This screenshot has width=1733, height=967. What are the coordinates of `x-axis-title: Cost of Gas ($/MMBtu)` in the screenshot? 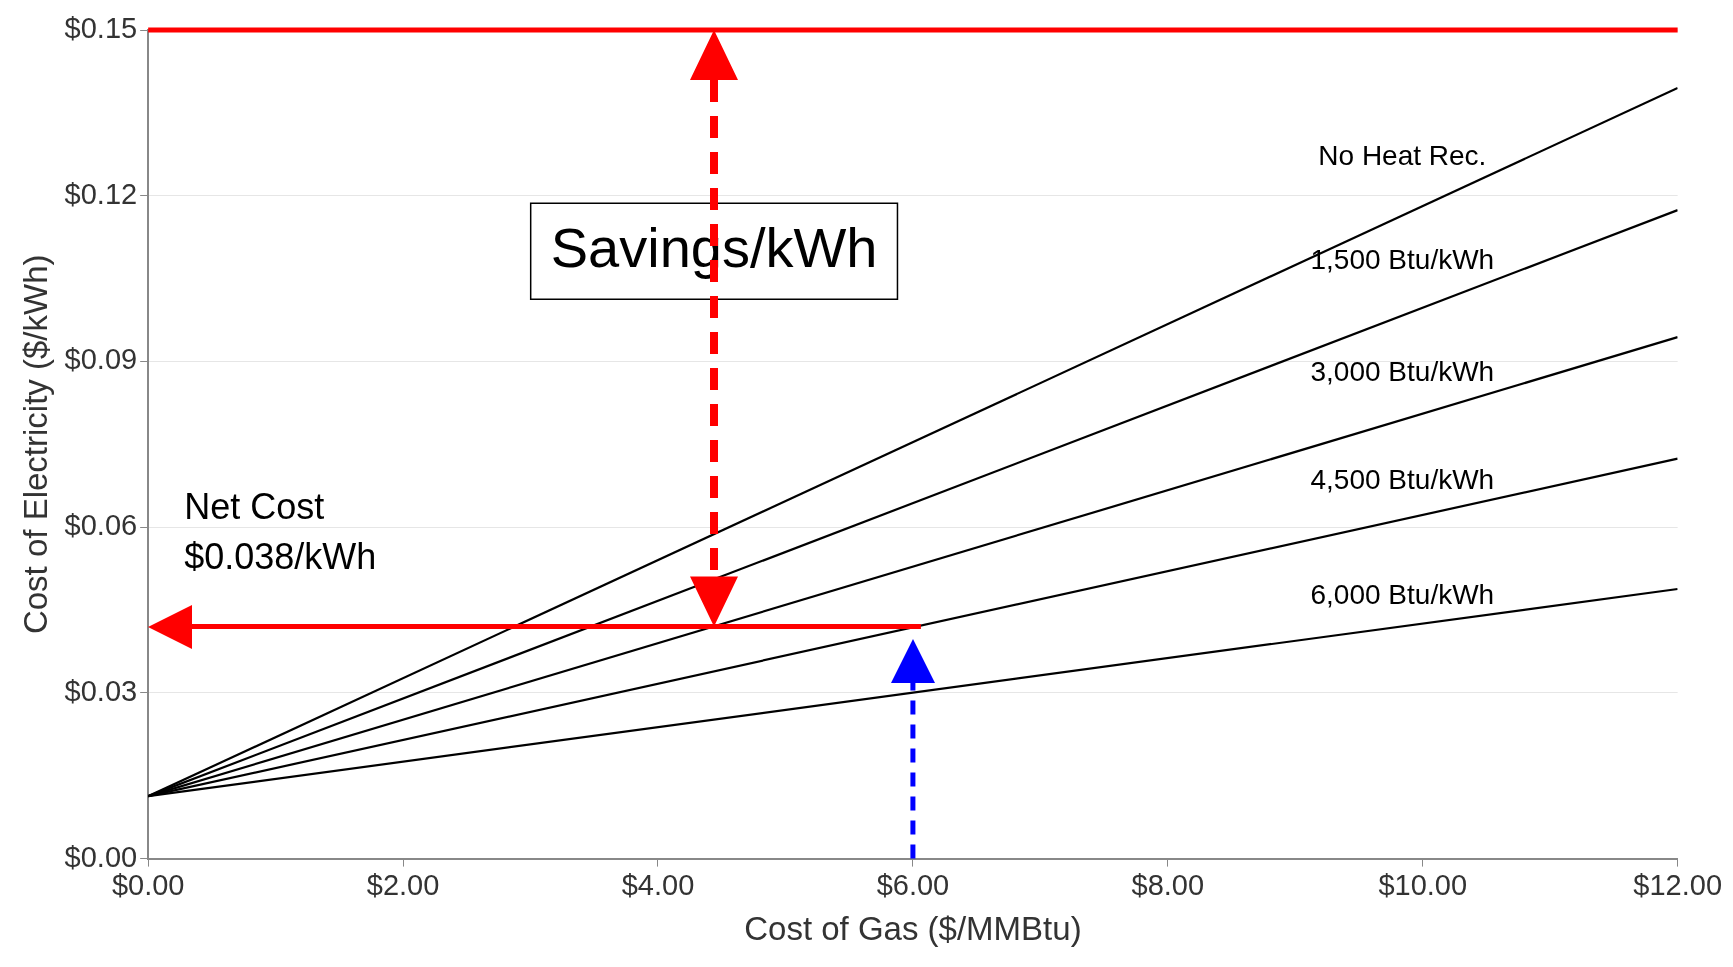 It's located at (913, 929).